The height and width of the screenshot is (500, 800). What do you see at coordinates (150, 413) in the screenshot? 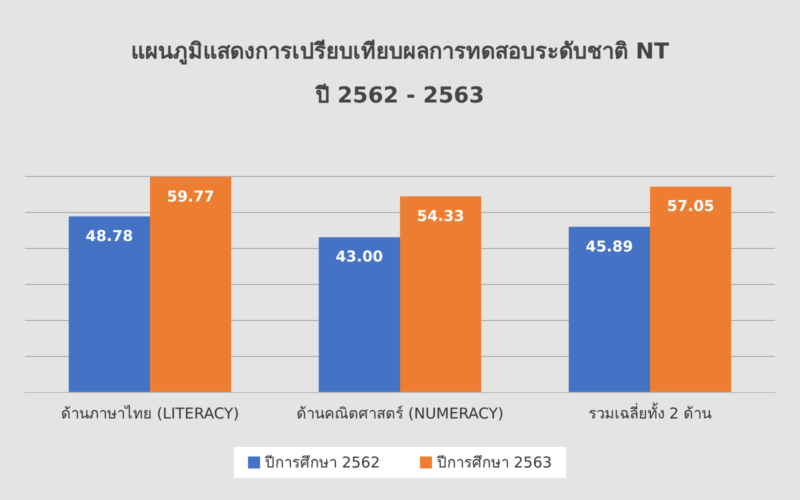
I see `x-tick-label: ด้านภาษาไทย (LITERACY)` at bounding box center [150, 413].